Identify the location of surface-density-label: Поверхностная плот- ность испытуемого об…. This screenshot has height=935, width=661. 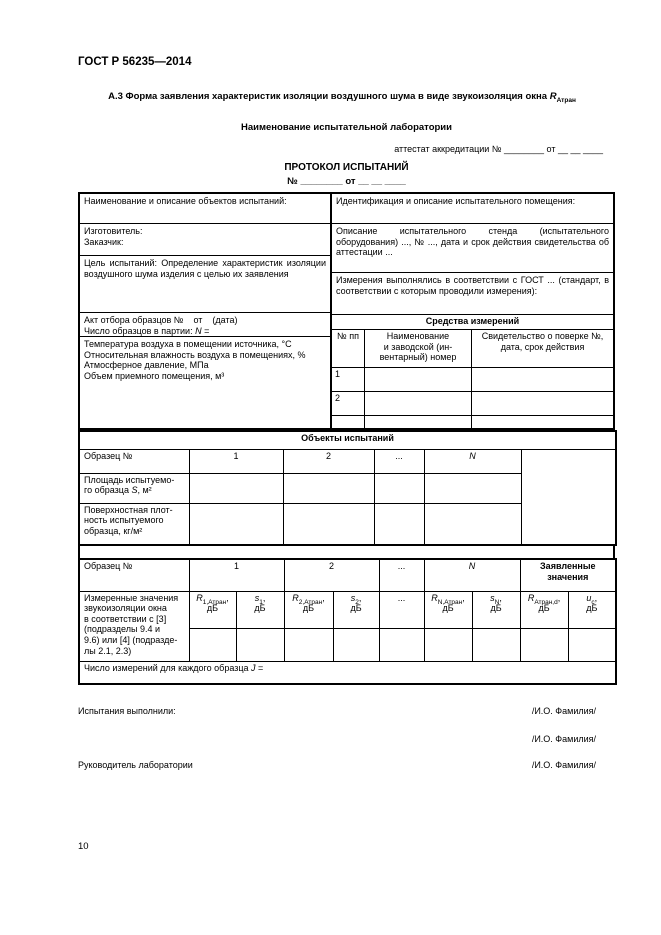
(134, 524).